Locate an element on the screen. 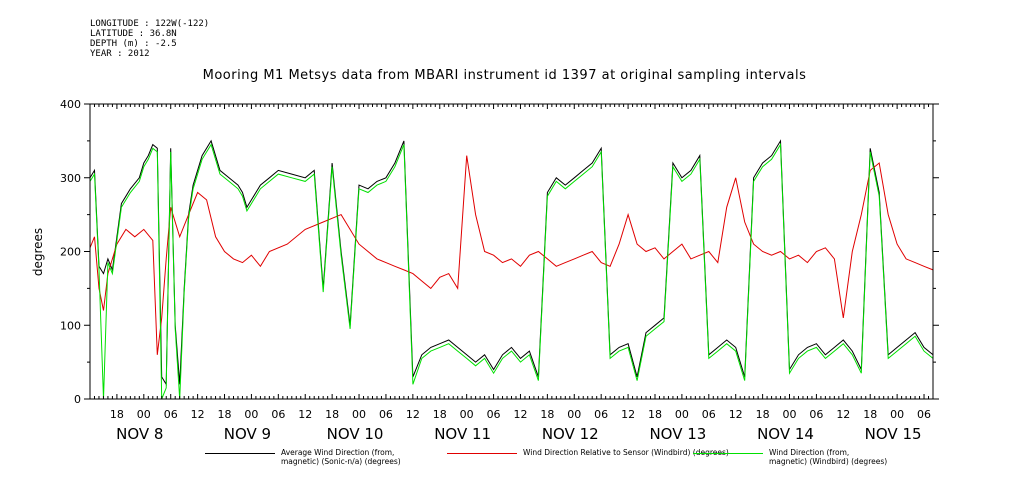  y-tick-label: 300 is located at coordinates (70, 178).